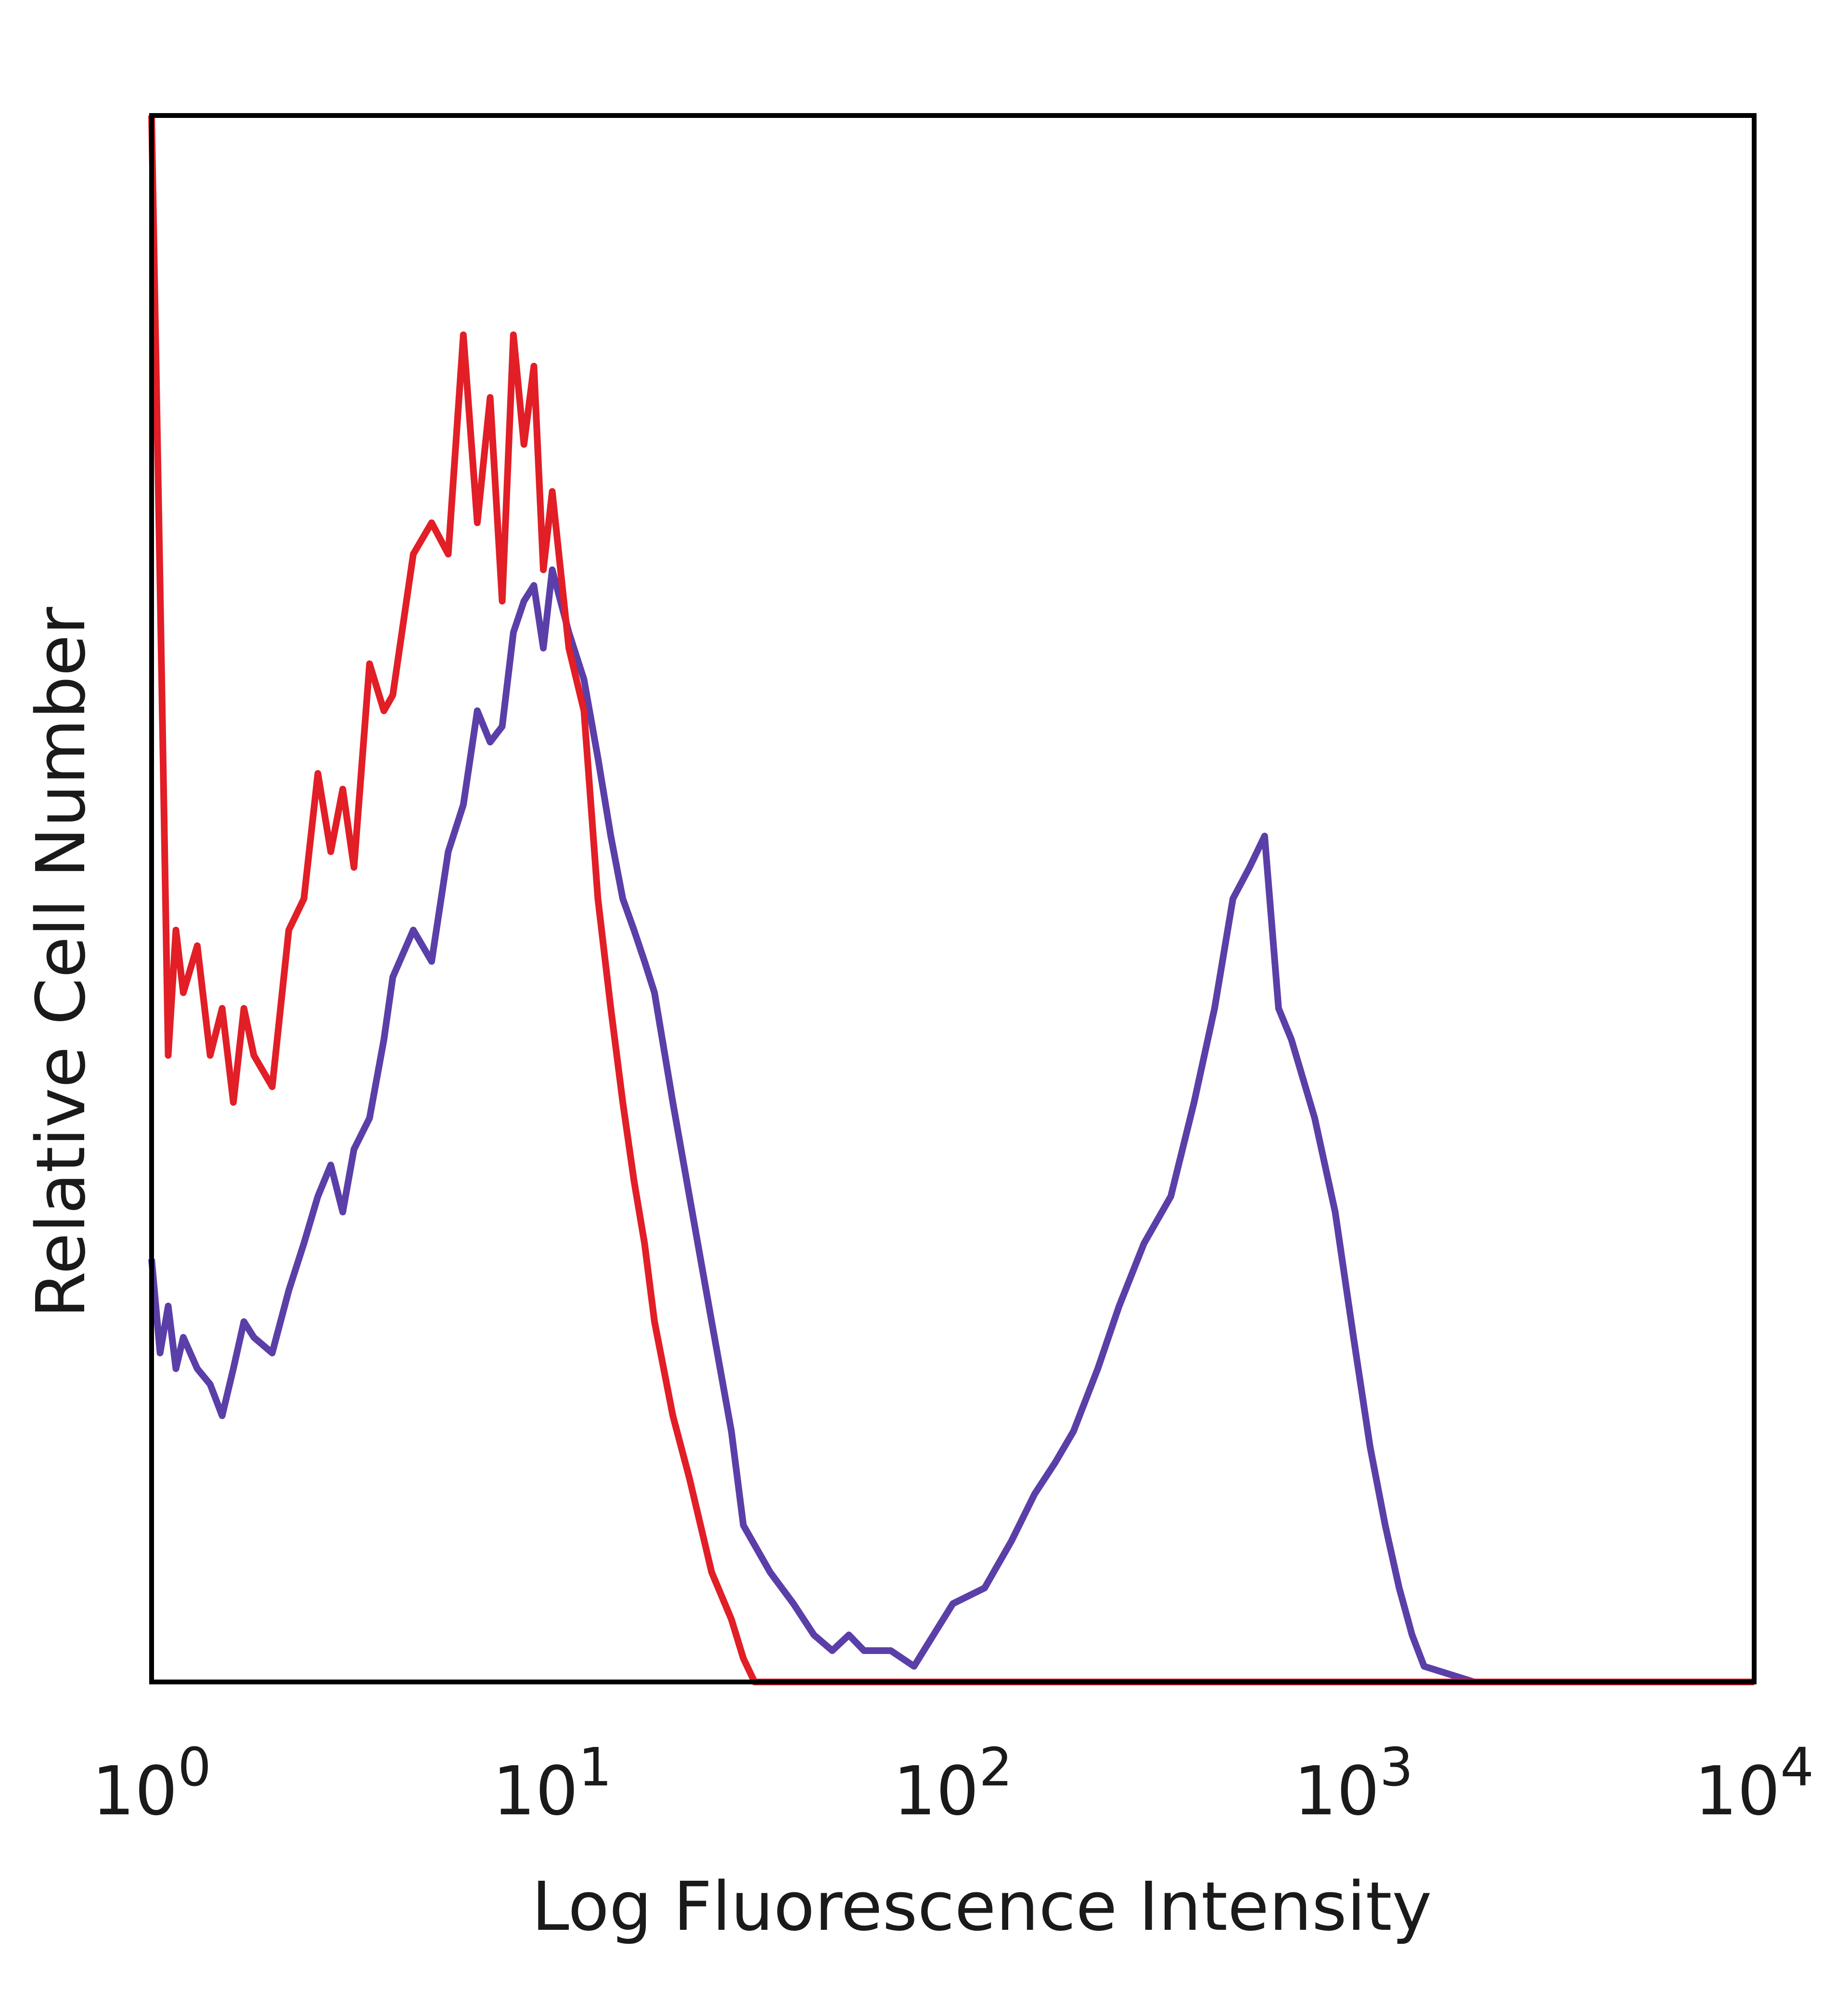 This screenshot has height=2002, width=1848. What do you see at coordinates (595, 1767) in the screenshot?
I see `x-tick-exponent: 1` at bounding box center [595, 1767].